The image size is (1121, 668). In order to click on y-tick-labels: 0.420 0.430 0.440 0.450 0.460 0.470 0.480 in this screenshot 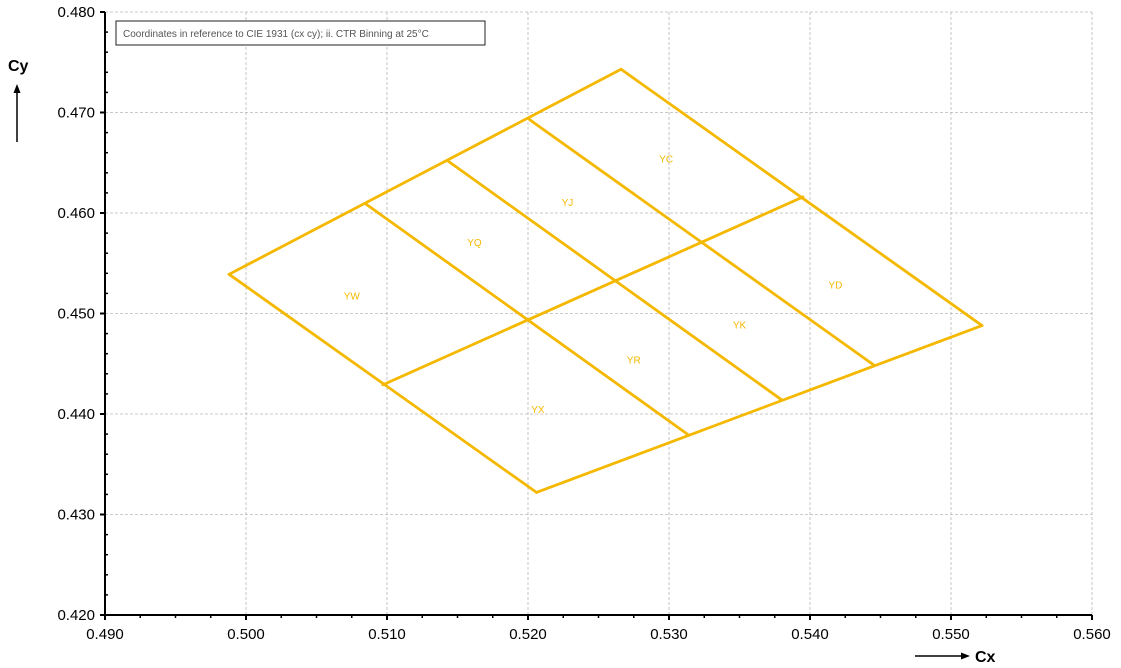, I will do `click(76, 314)`.